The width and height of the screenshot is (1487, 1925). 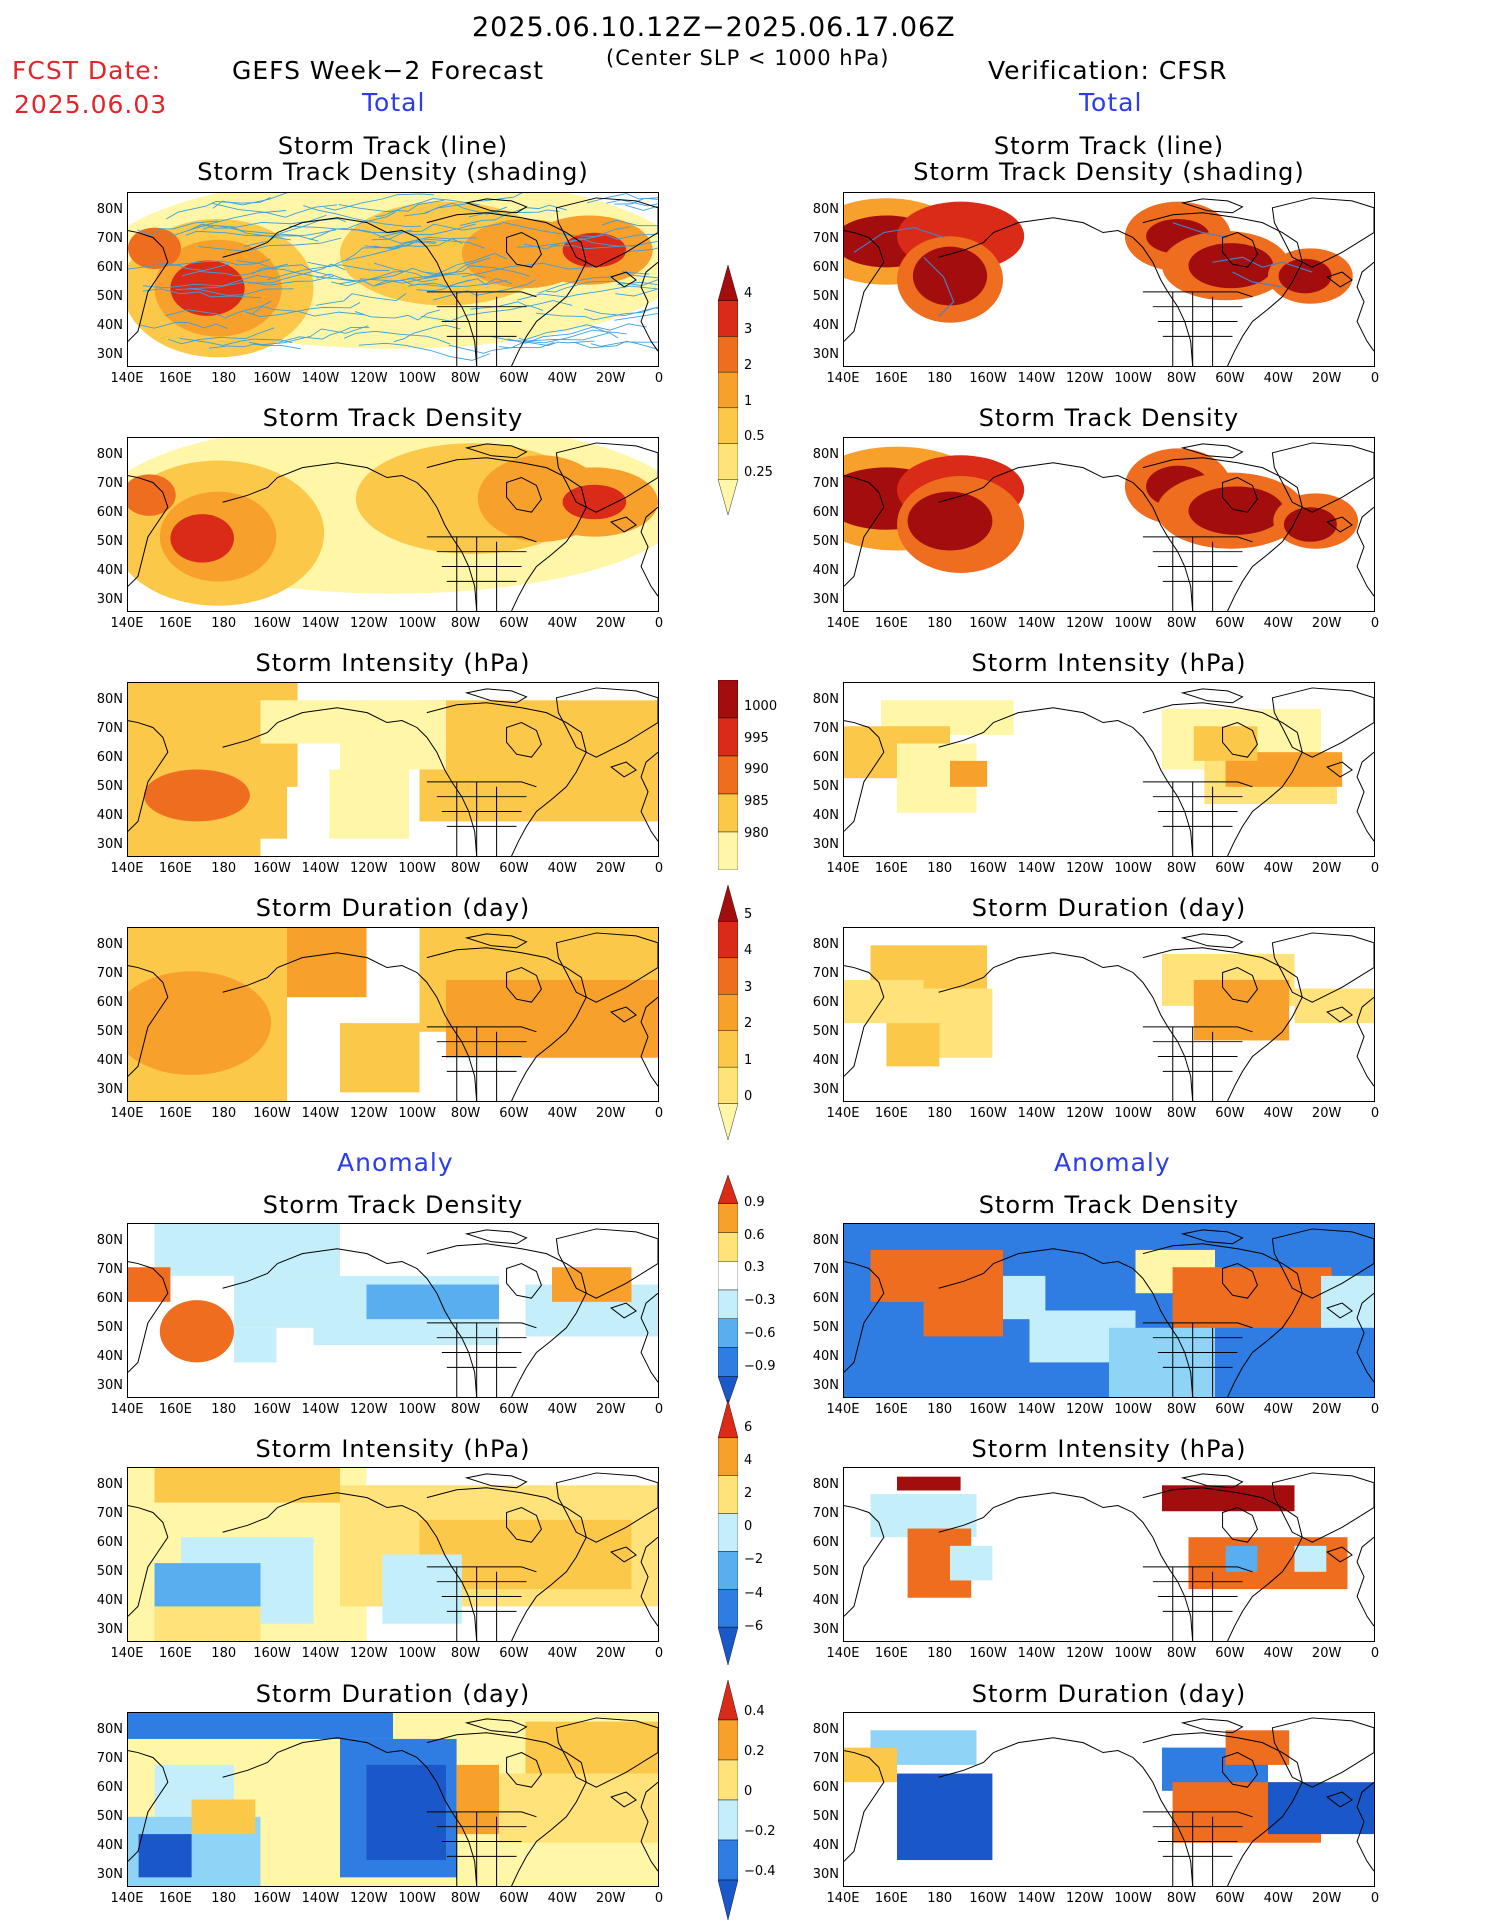 I want to click on duration-map-forecast, so click(x=393, y=1014).